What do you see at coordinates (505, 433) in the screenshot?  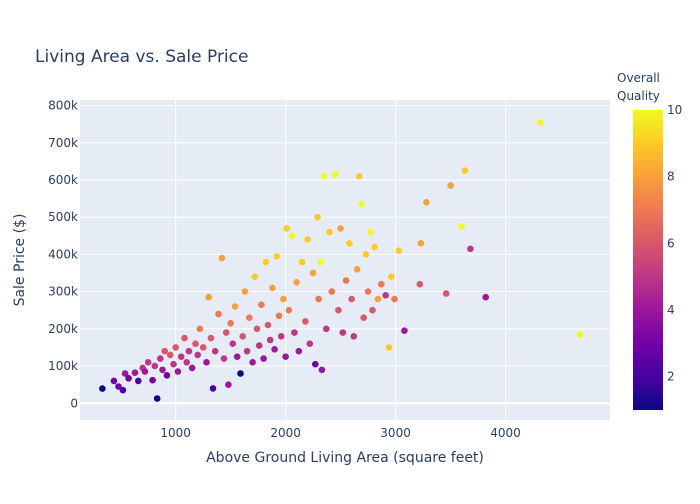 I see `x-tick-label: 4000` at bounding box center [505, 433].